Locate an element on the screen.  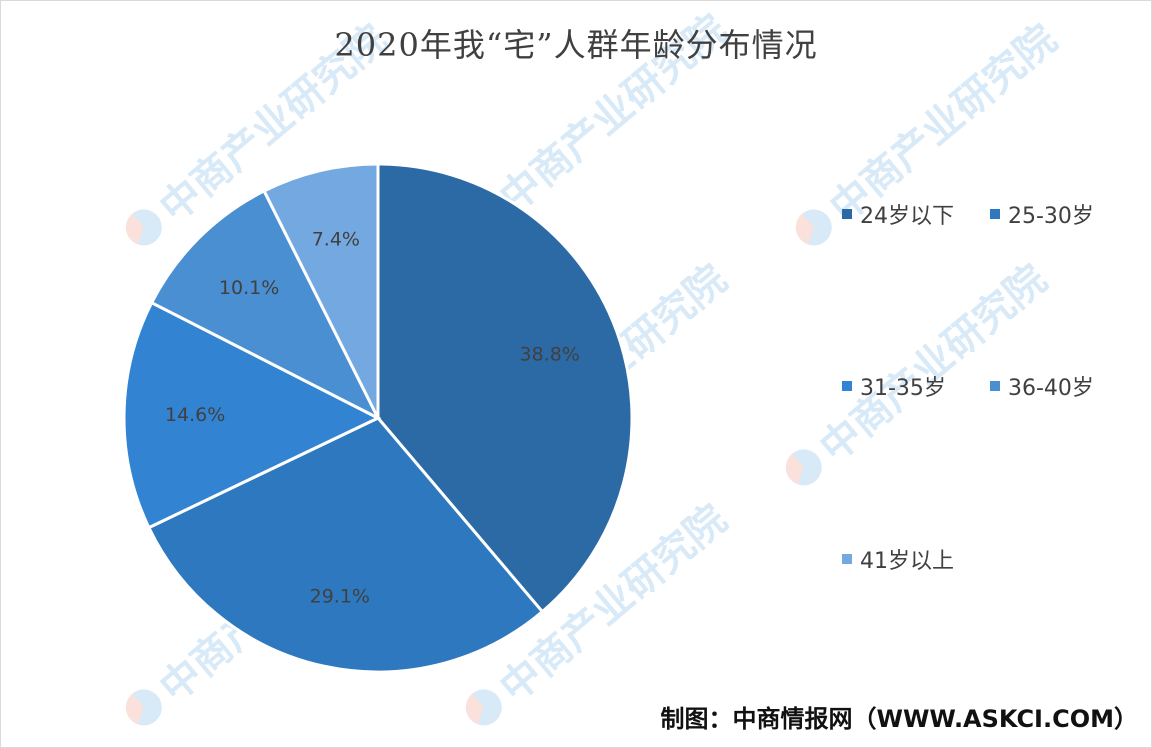
legend-item-4: 36-40岁 is located at coordinates (1042, 386).